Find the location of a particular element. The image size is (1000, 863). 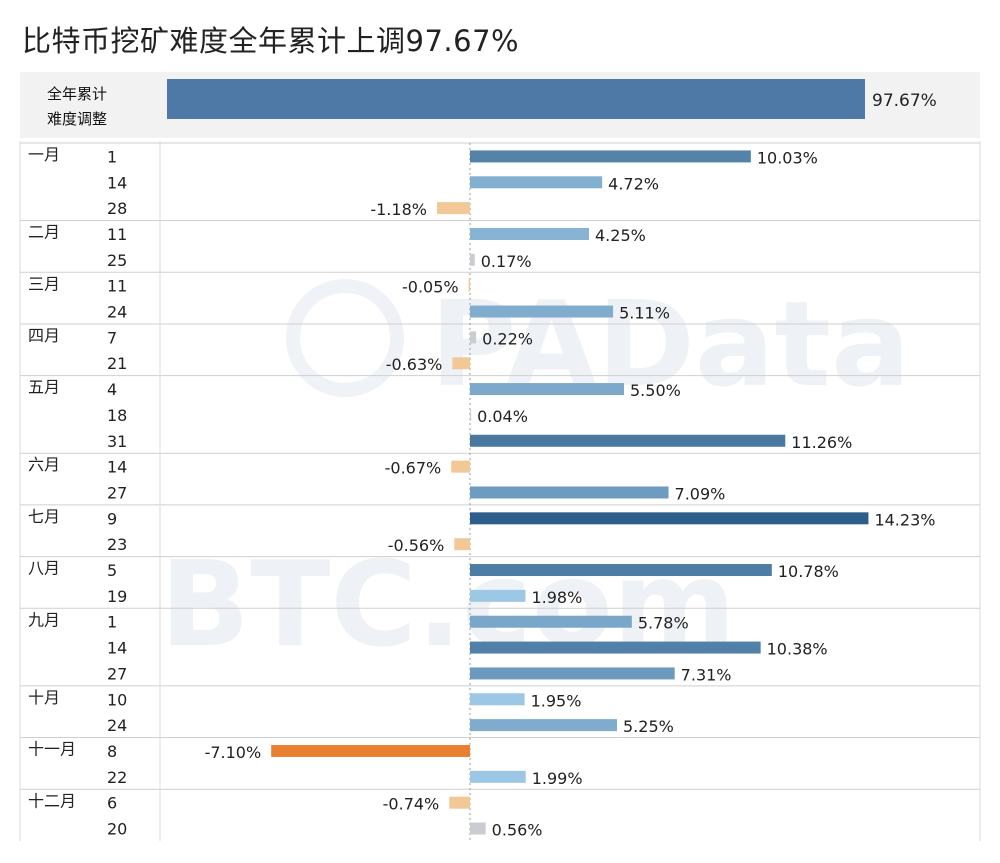

value-label: 0.04% is located at coordinates (502, 416).